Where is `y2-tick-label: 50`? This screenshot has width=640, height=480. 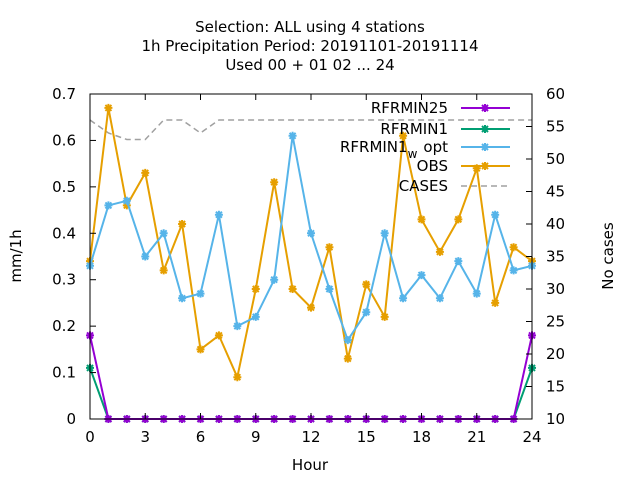
y2-tick-label: 50 is located at coordinates (555, 159).